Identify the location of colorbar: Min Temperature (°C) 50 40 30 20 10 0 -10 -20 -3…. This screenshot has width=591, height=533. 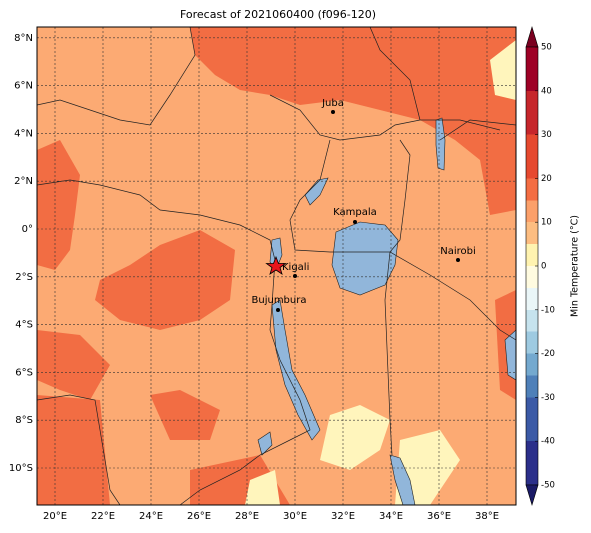
(553, 266).